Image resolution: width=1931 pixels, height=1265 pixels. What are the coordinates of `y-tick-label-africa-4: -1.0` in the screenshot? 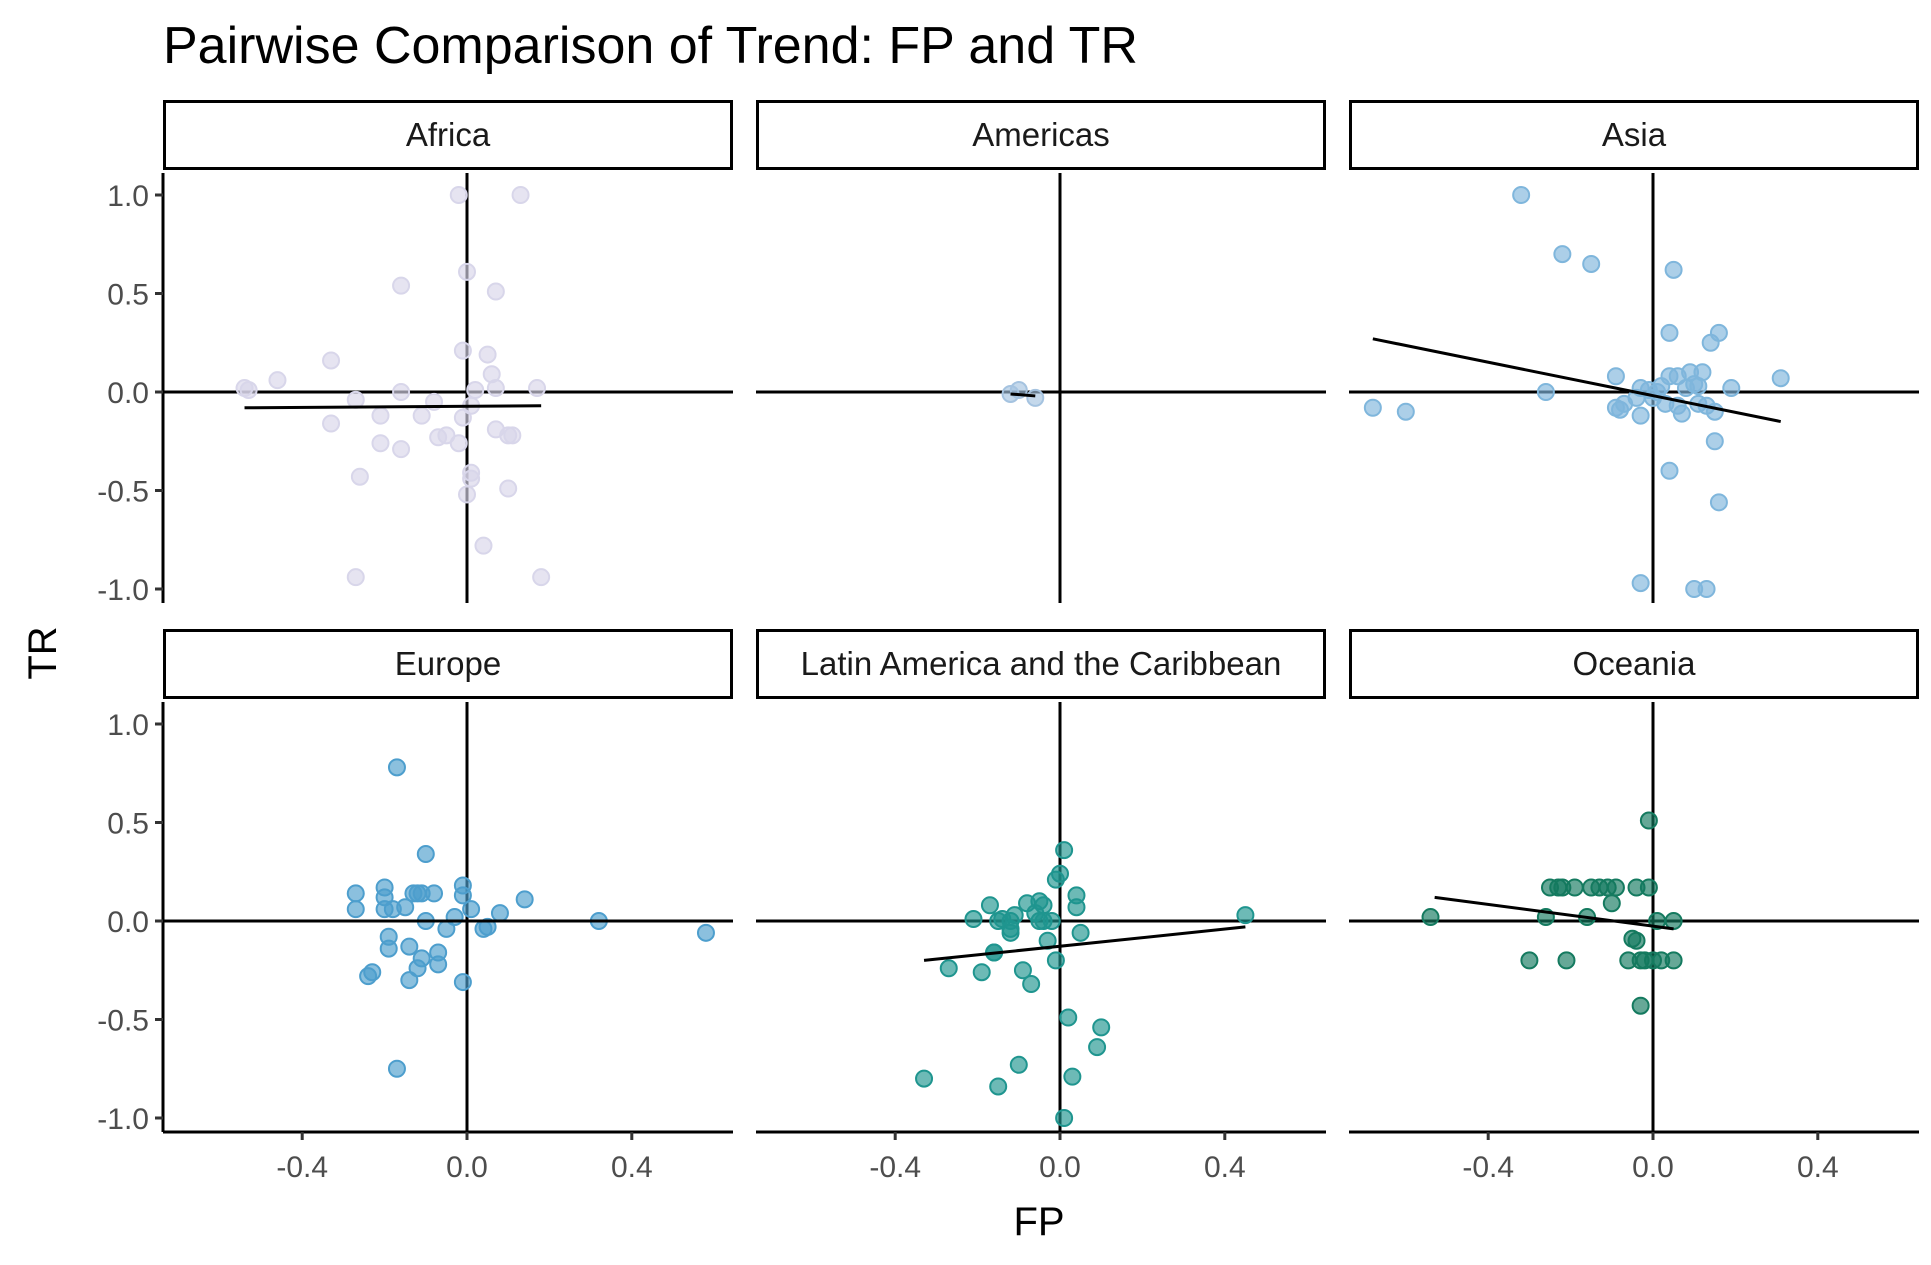 It's located at (123, 590).